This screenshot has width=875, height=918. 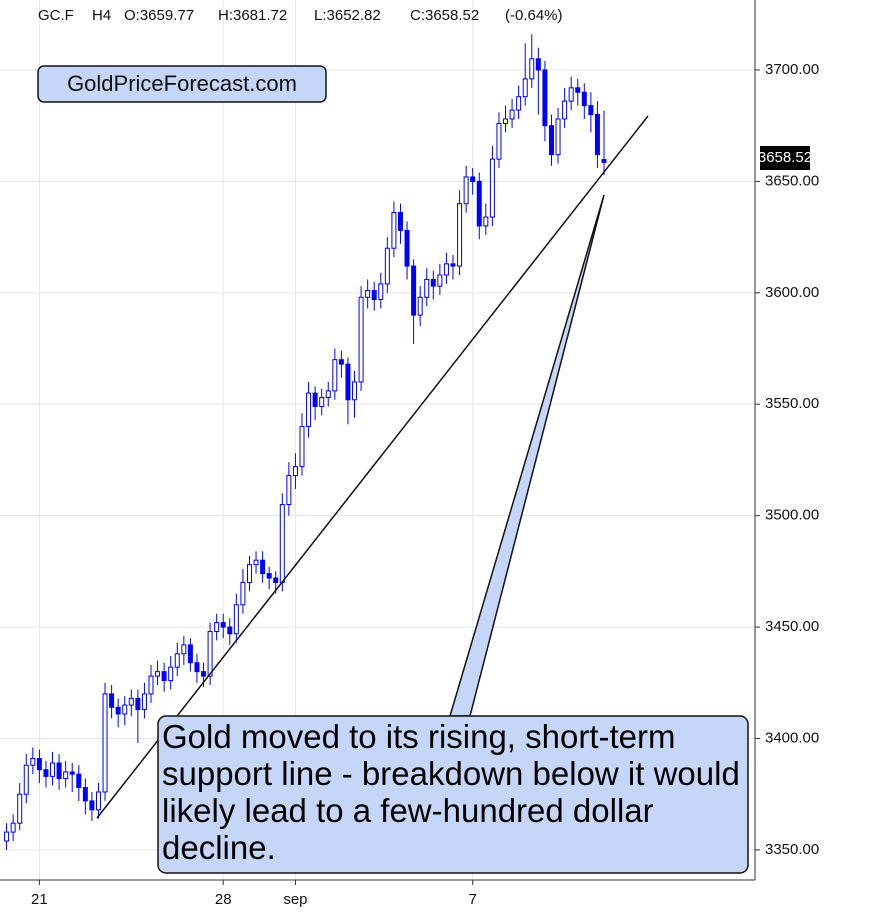 I want to click on x-tick-label: sep, so click(x=295, y=899).